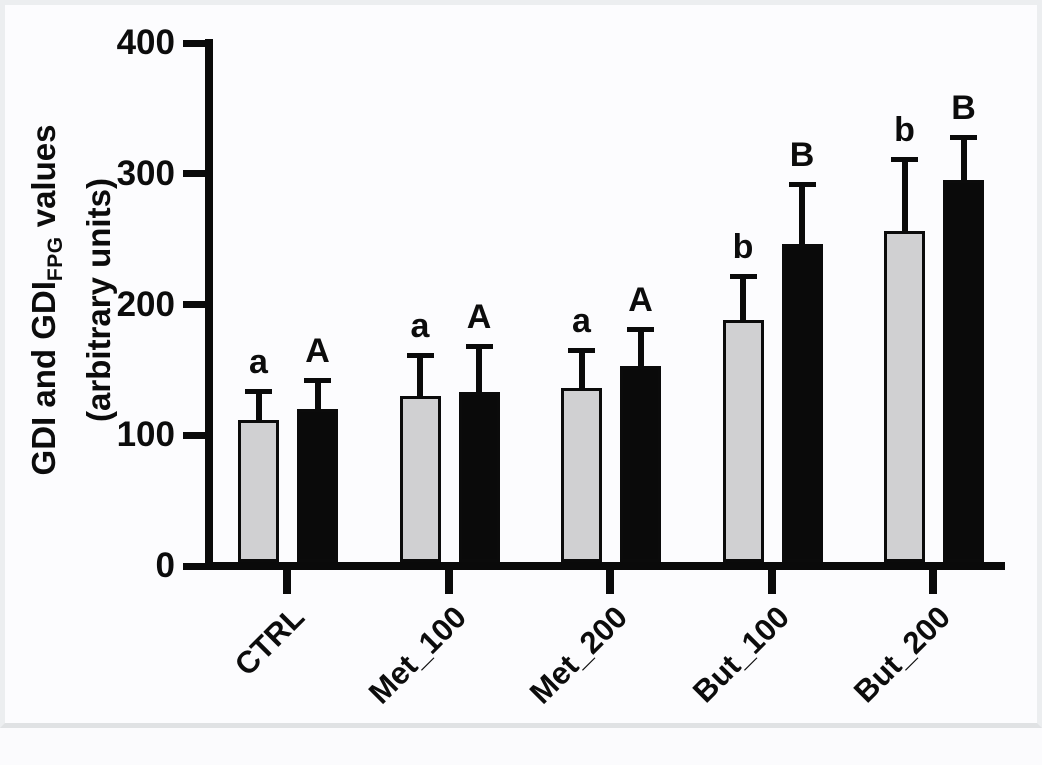 Image resolution: width=1042 pixels, height=765 pixels. I want to click on x-tick-label-But_100: But_100, so click(740, 654).